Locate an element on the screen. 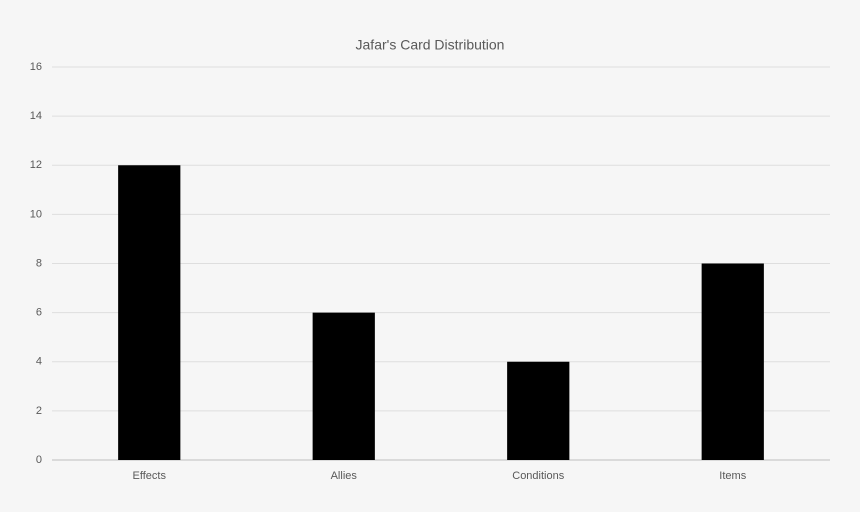 The height and width of the screenshot is (512, 860). y-tick-label: 4 is located at coordinates (39, 362).